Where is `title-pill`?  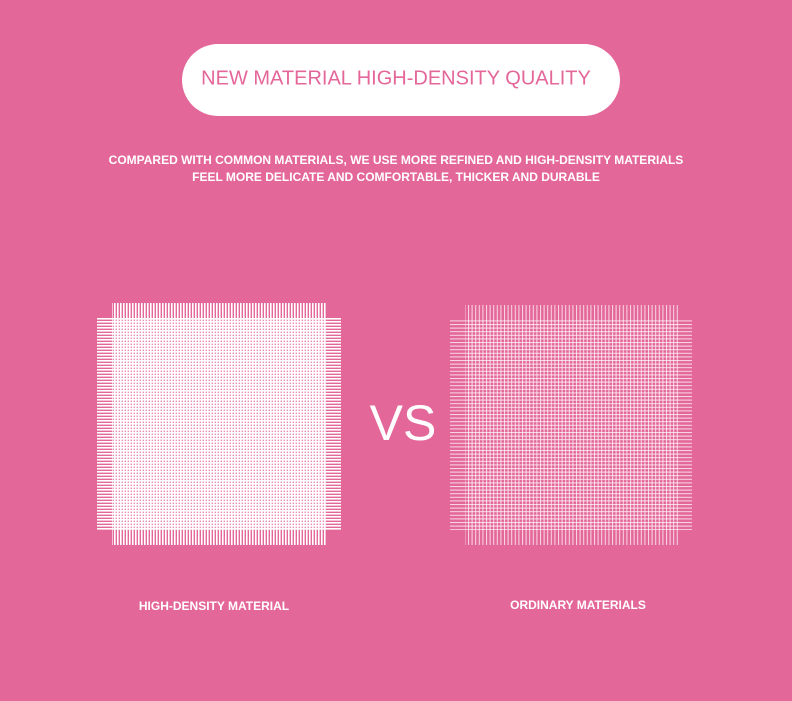 title-pill is located at coordinates (401, 80).